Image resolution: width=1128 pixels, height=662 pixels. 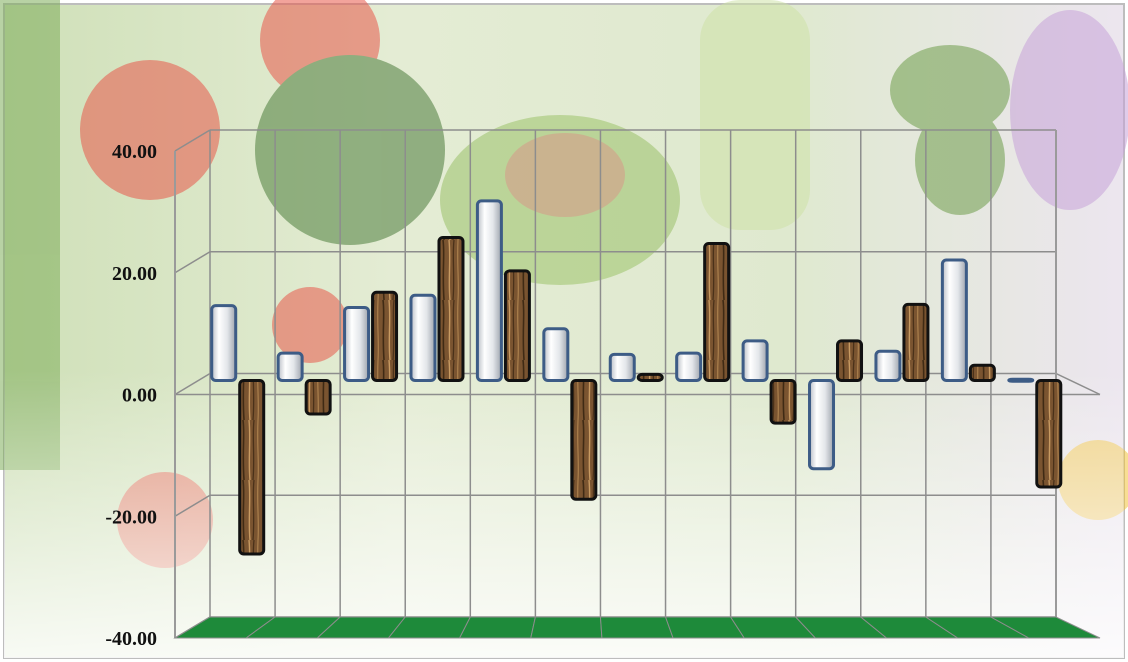 What do you see at coordinates (134, 152) in the screenshot?
I see `y-tick-label: 40.00` at bounding box center [134, 152].